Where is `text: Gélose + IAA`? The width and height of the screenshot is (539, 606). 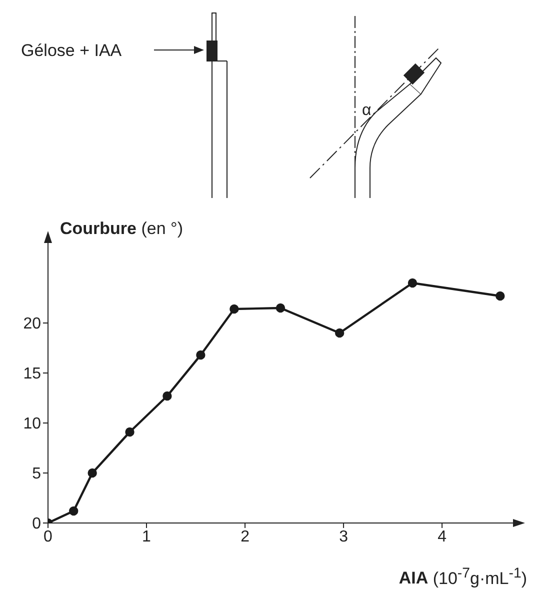
text: Gélose + IAA is located at coordinates (71, 50).